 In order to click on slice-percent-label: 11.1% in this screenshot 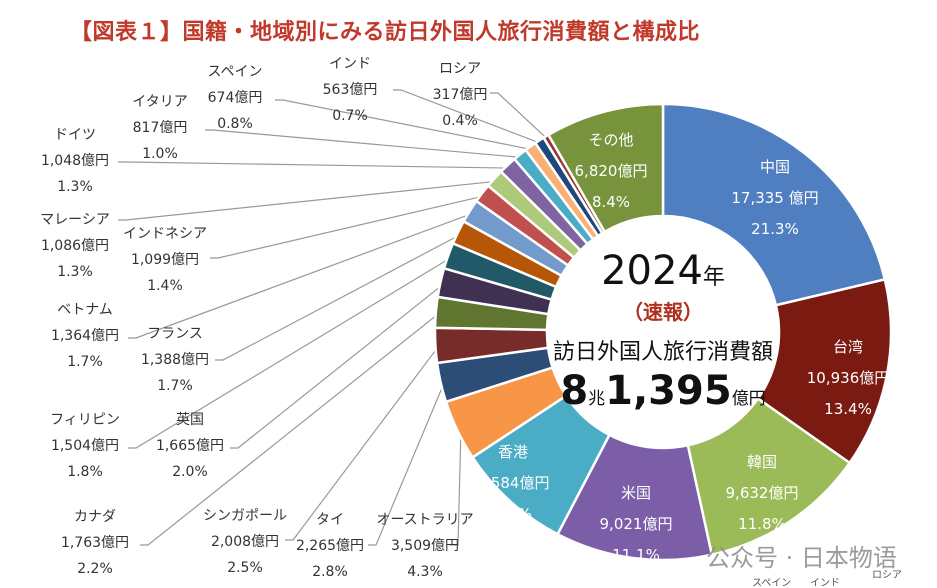, I will do `click(636, 555)`.